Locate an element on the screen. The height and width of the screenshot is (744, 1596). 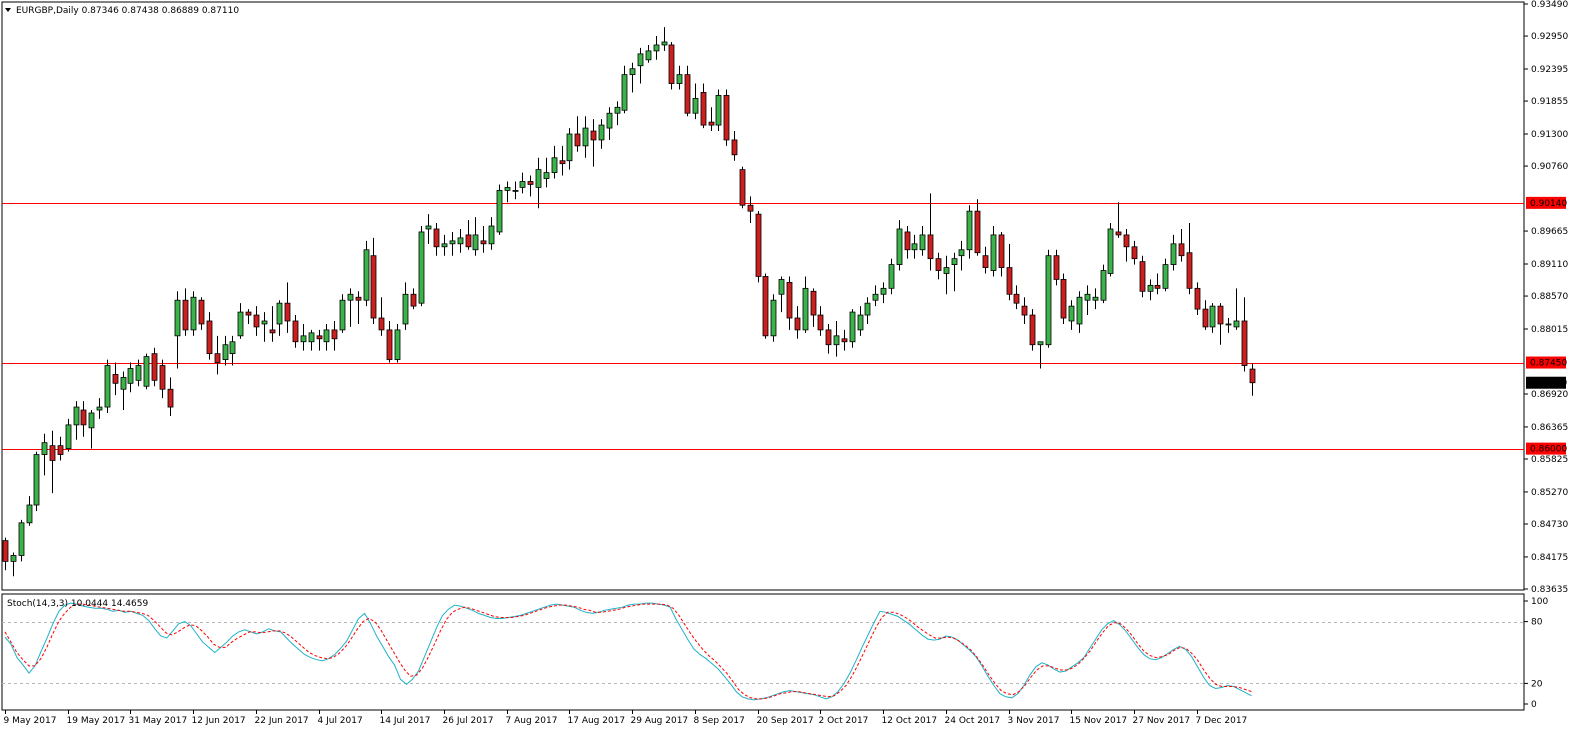
stochastic-main-line is located at coordinates (628, 651).